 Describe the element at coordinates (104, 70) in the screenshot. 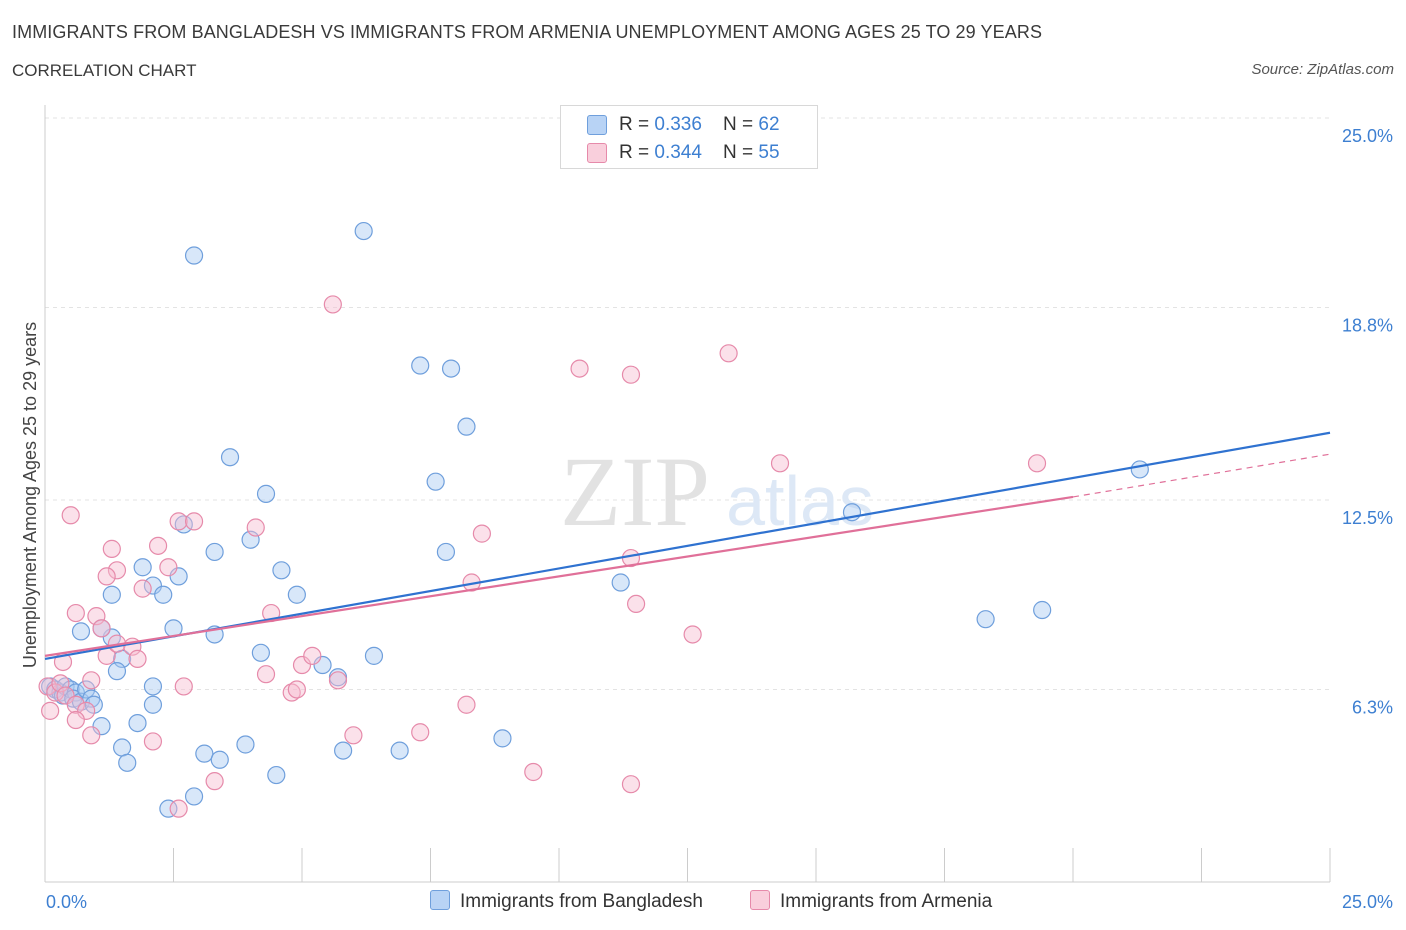

I see `chart-subtitle: CORRELATION CHART` at that location.